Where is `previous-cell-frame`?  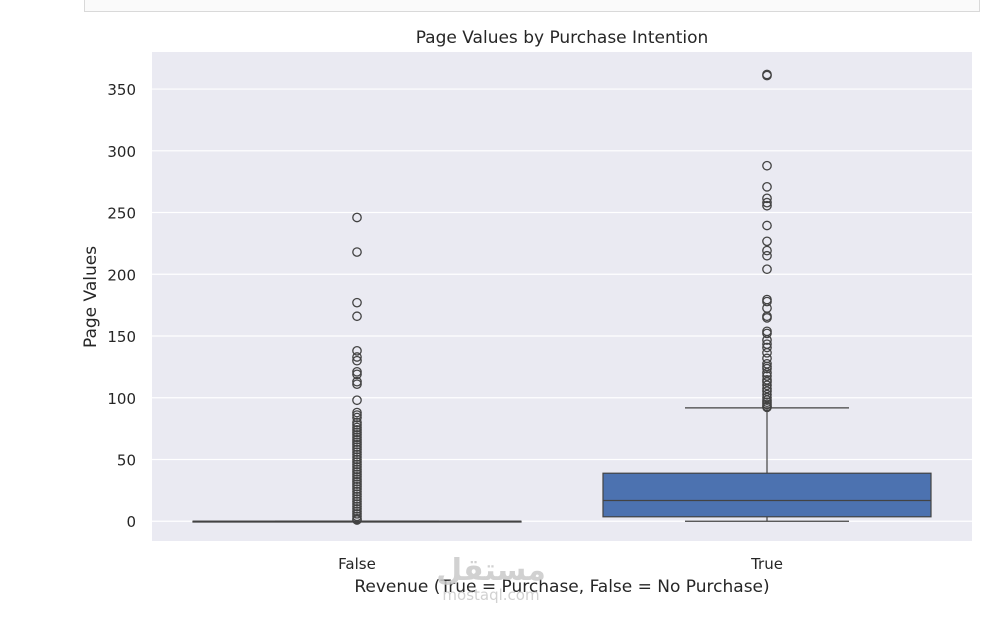
previous-cell-frame is located at coordinates (532, 6).